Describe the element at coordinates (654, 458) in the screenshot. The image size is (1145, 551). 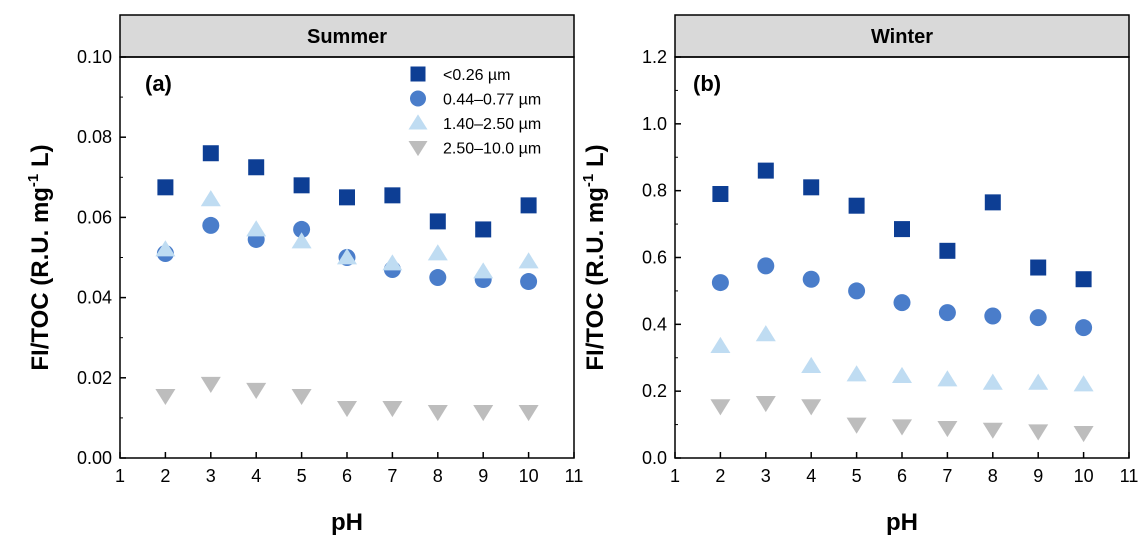
I see `y-tick-label: 0.0` at that location.